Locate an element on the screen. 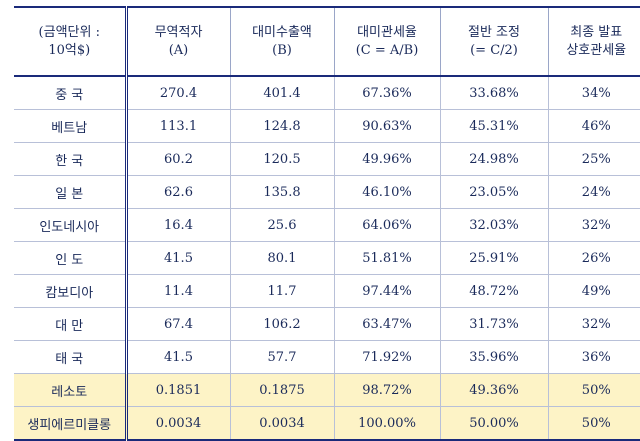  header-half-adjust-line1: 절반 조정 is located at coordinates (494, 33).